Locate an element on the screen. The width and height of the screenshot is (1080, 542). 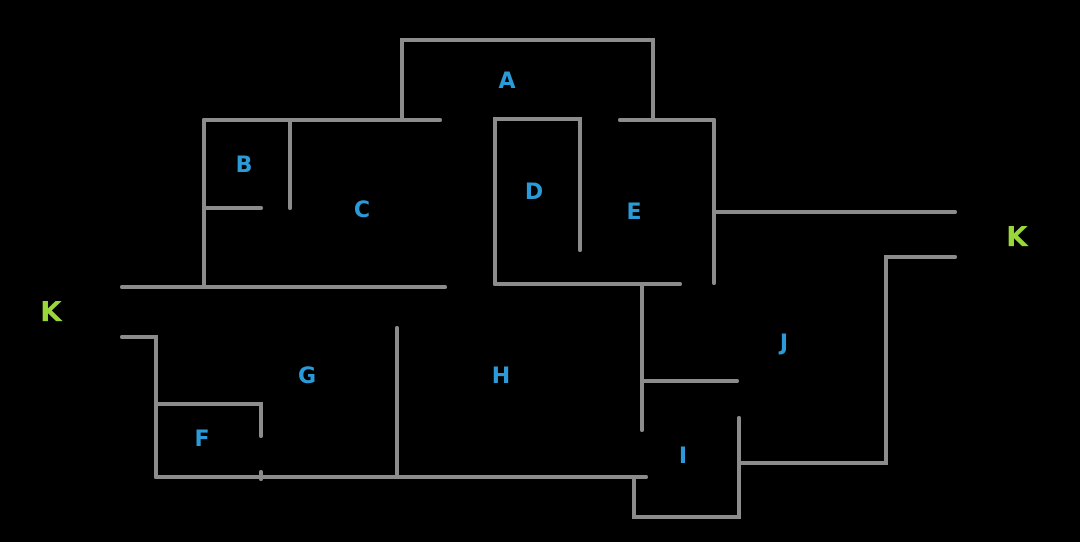
wall-right-exit-lower is located at coordinates (847, 360).